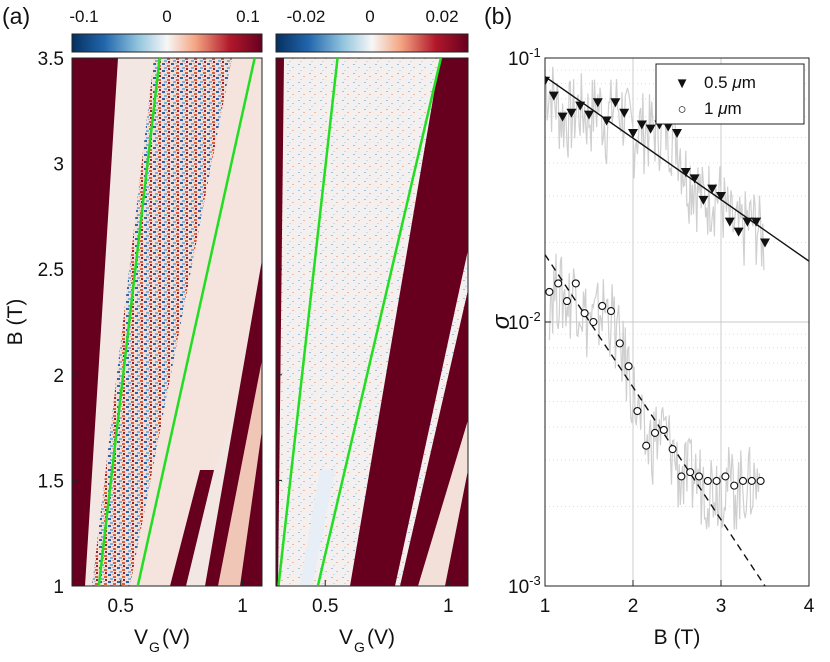 This screenshot has width=830, height=662. Describe the element at coordinates (242, 606) in the screenshot. I see `x-tick-label-left: 1` at that location.